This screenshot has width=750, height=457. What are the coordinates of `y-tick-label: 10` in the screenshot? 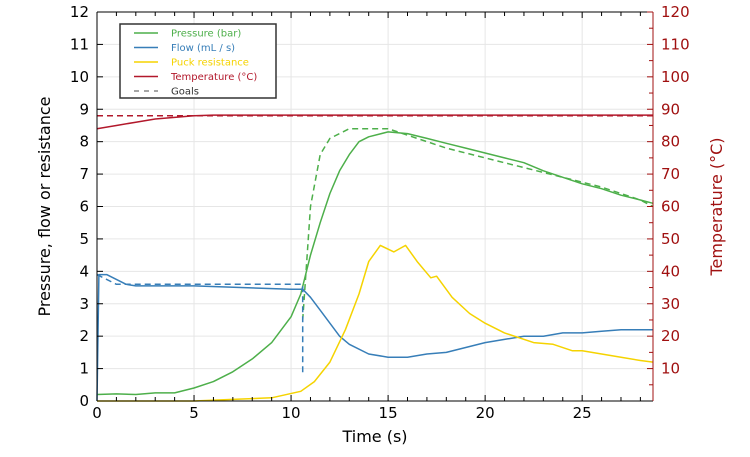 It's located at (79, 77).